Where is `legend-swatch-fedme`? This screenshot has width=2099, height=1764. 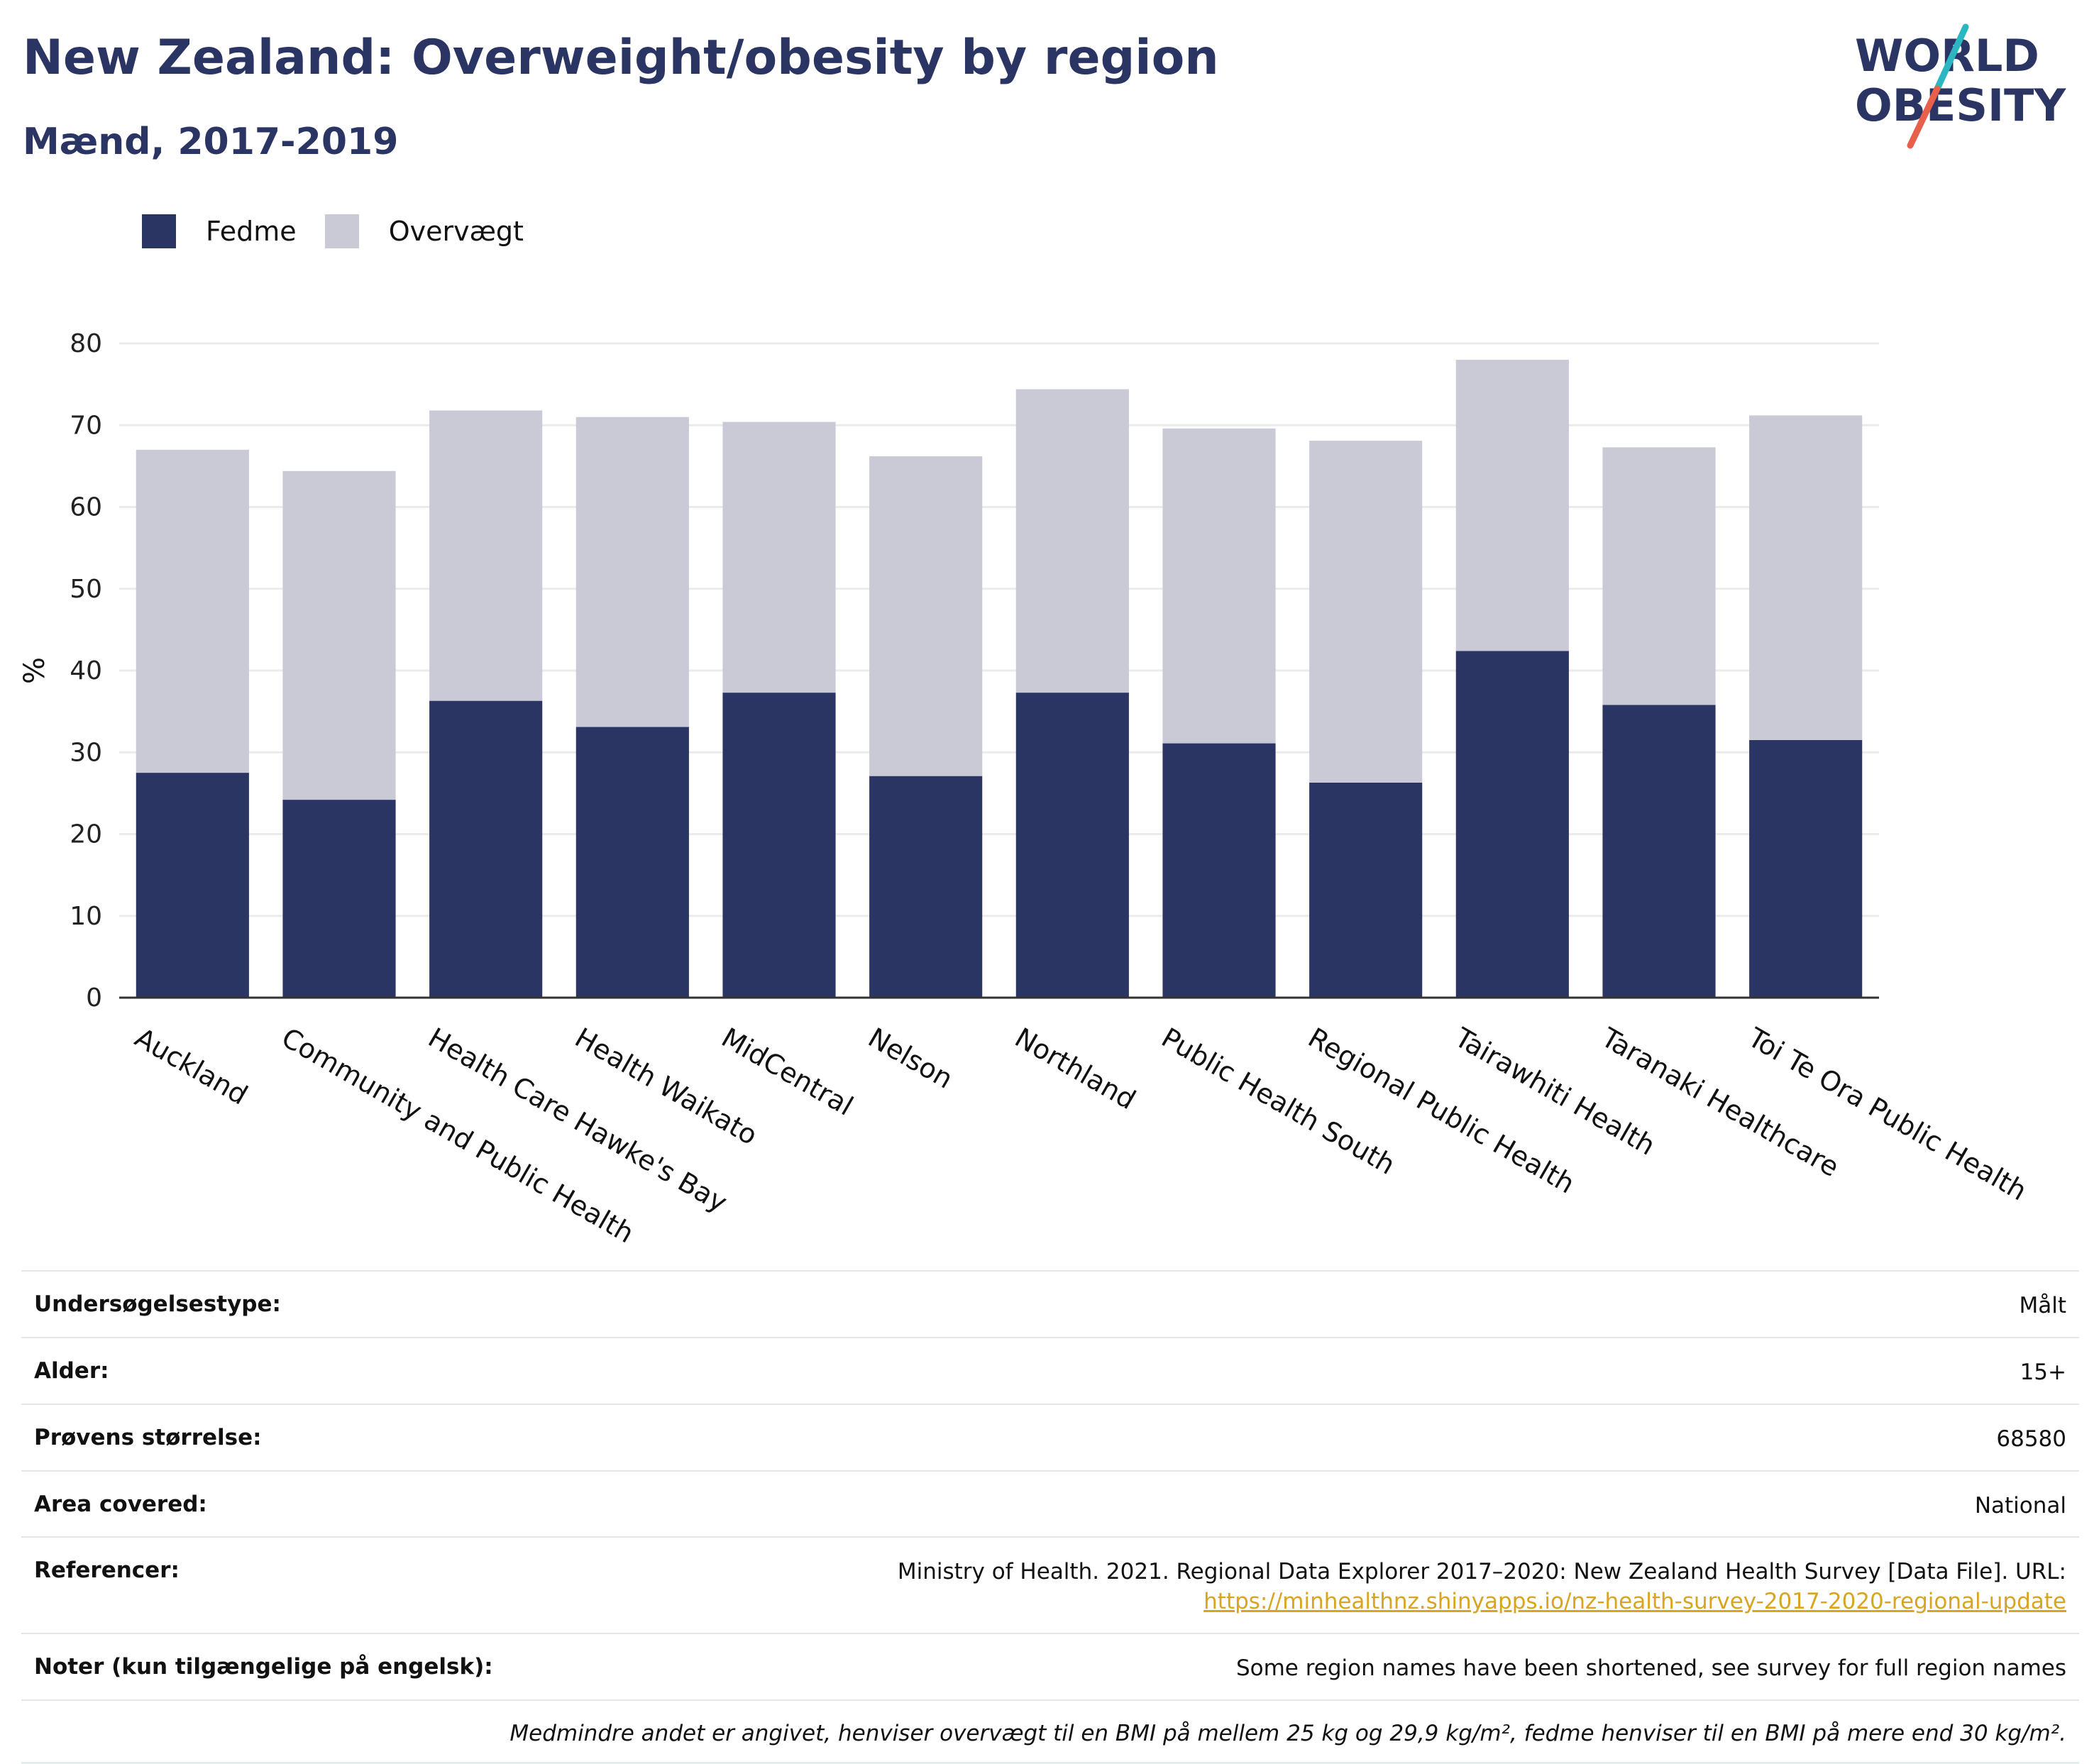 legend-swatch-fedme is located at coordinates (159, 231).